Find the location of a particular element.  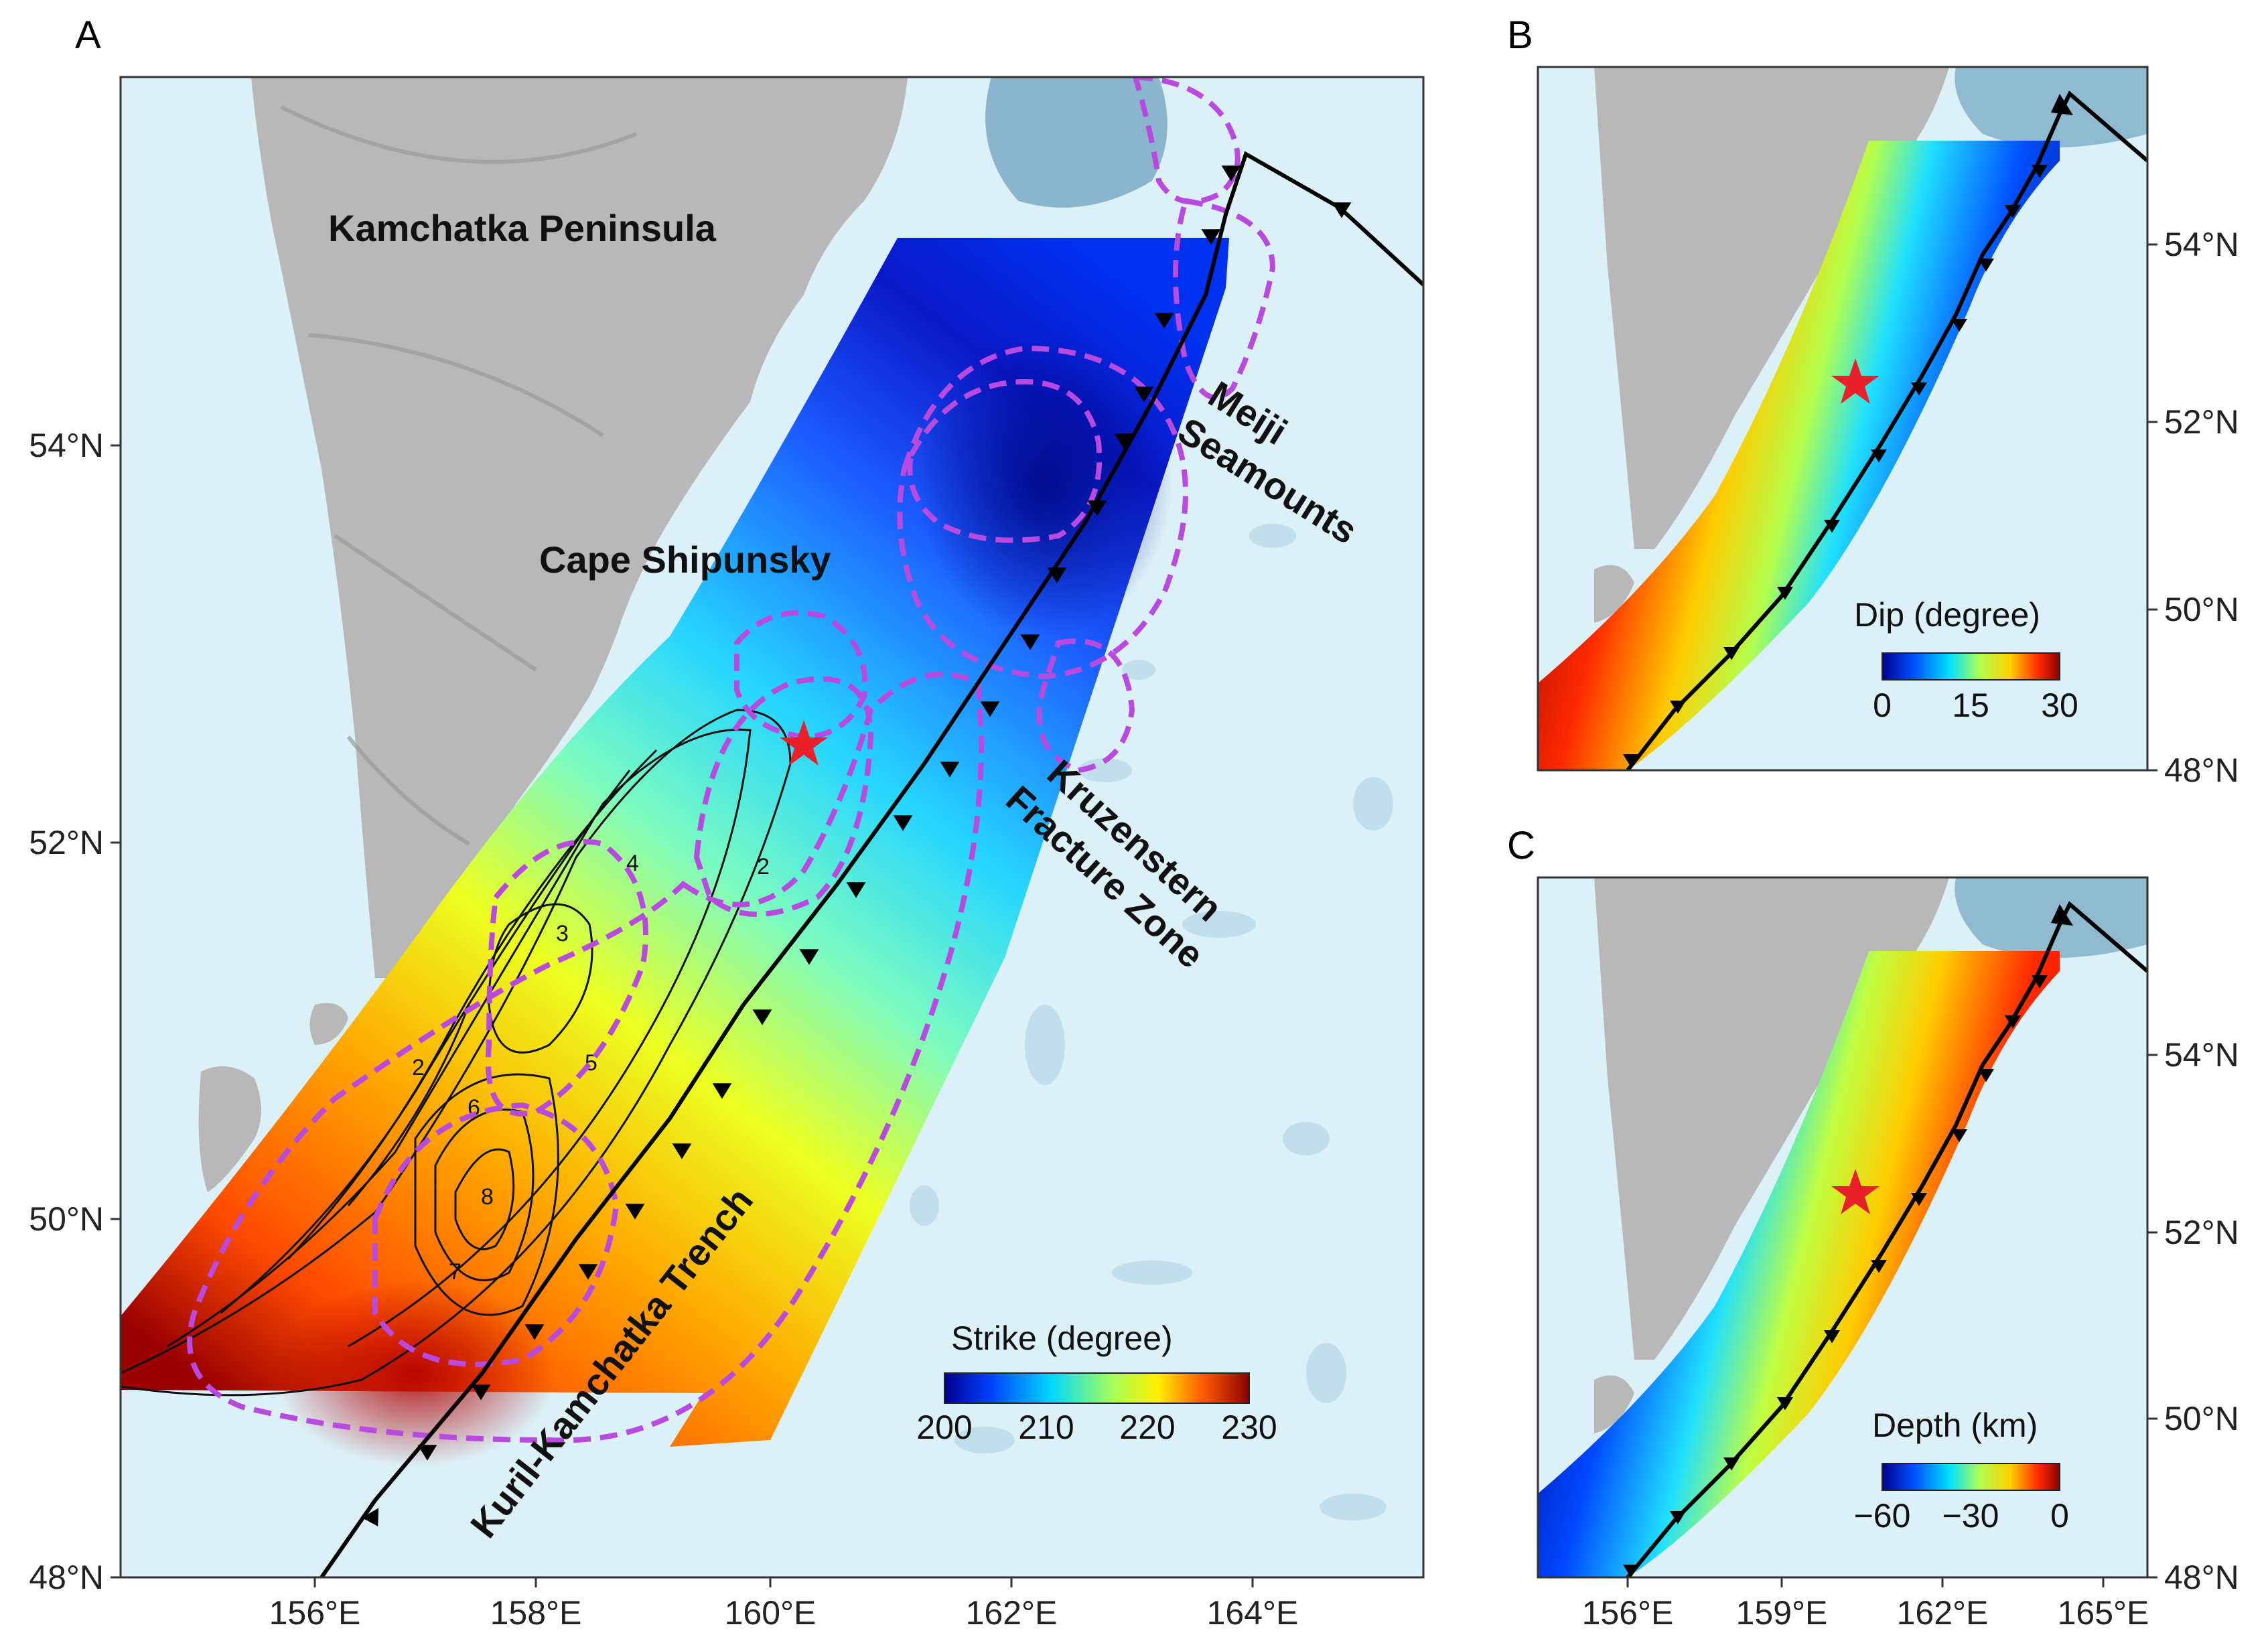

panel-b-y-tick: 52°N is located at coordinates (2201, 422).